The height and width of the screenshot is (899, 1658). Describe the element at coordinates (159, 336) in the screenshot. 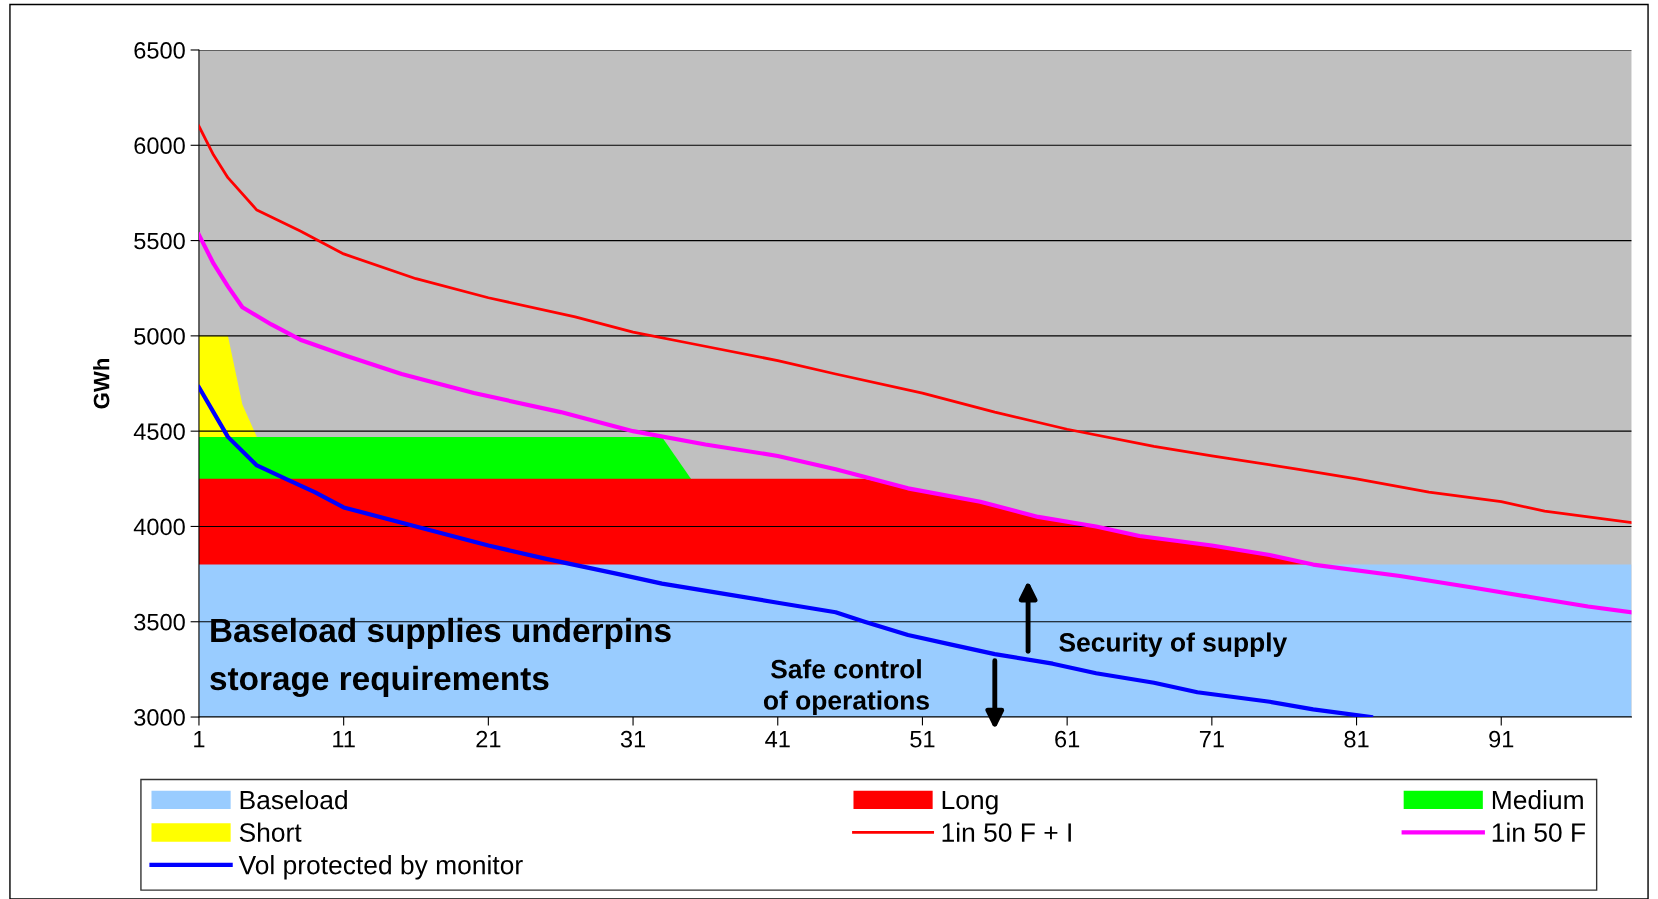

I see `y-tick-label: 5000` at that location.